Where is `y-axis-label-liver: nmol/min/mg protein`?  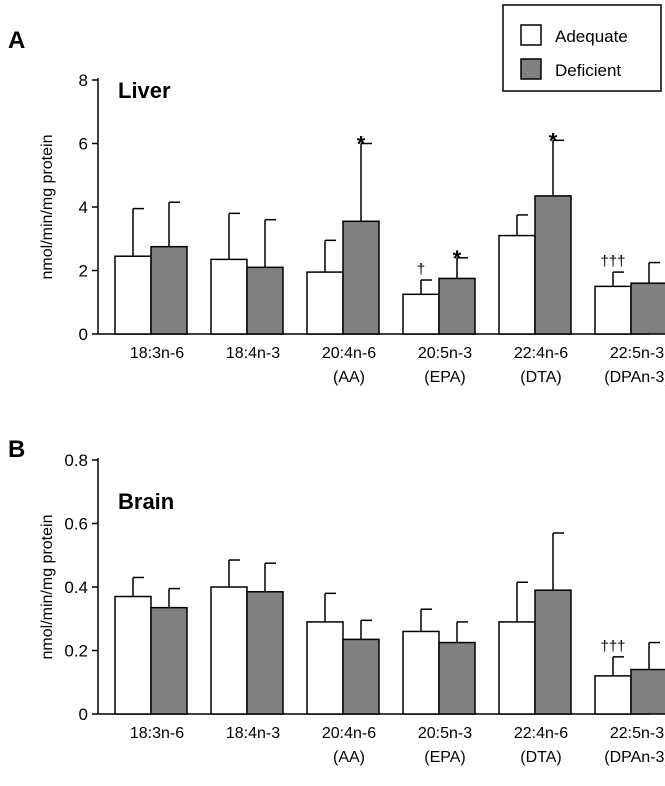
y-axis-label-liver: nmol/min/mg protein is located at coordinates (47, 207).